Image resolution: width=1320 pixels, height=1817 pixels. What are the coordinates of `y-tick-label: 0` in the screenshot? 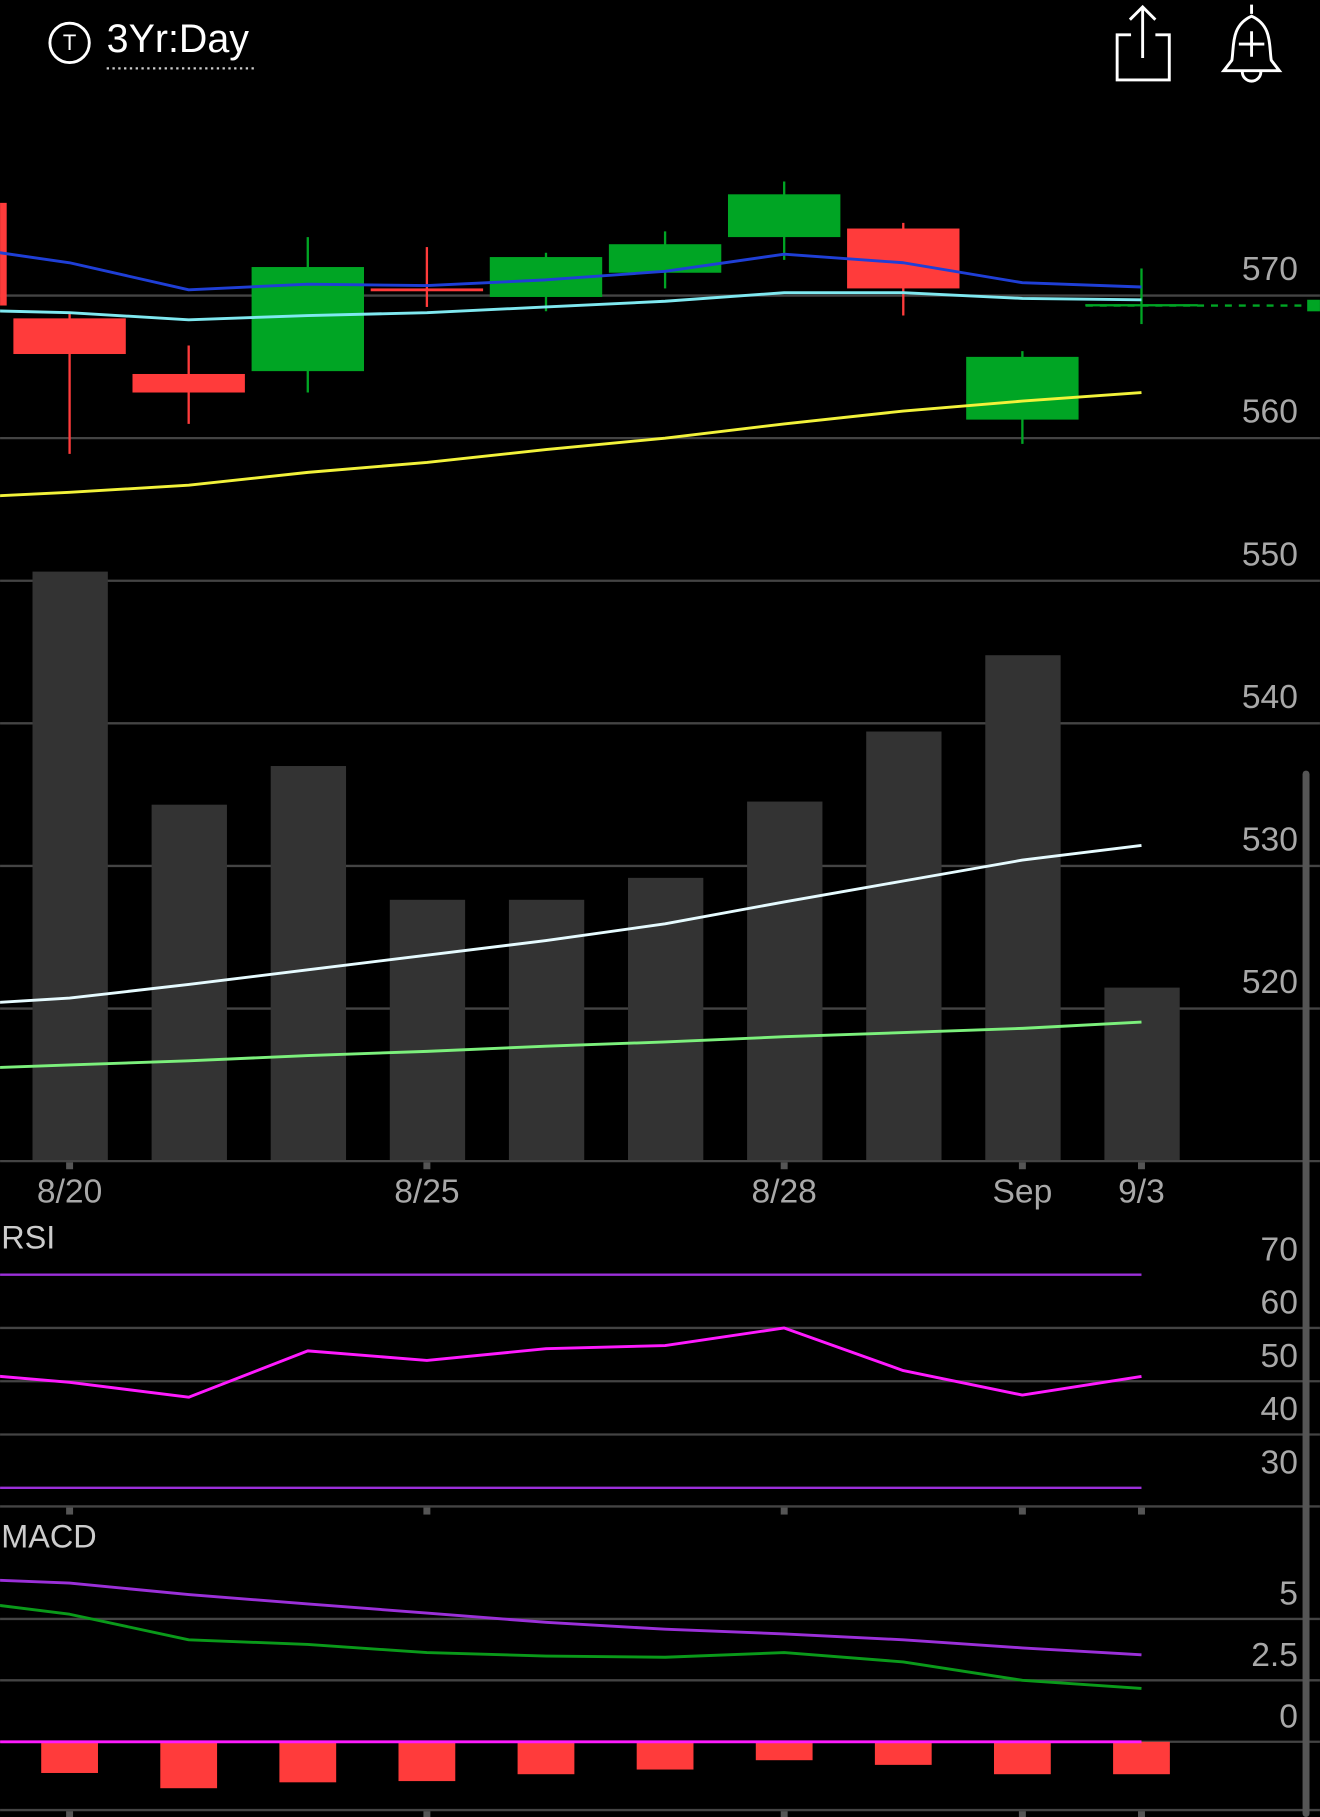 It's located at (1288, 1716).